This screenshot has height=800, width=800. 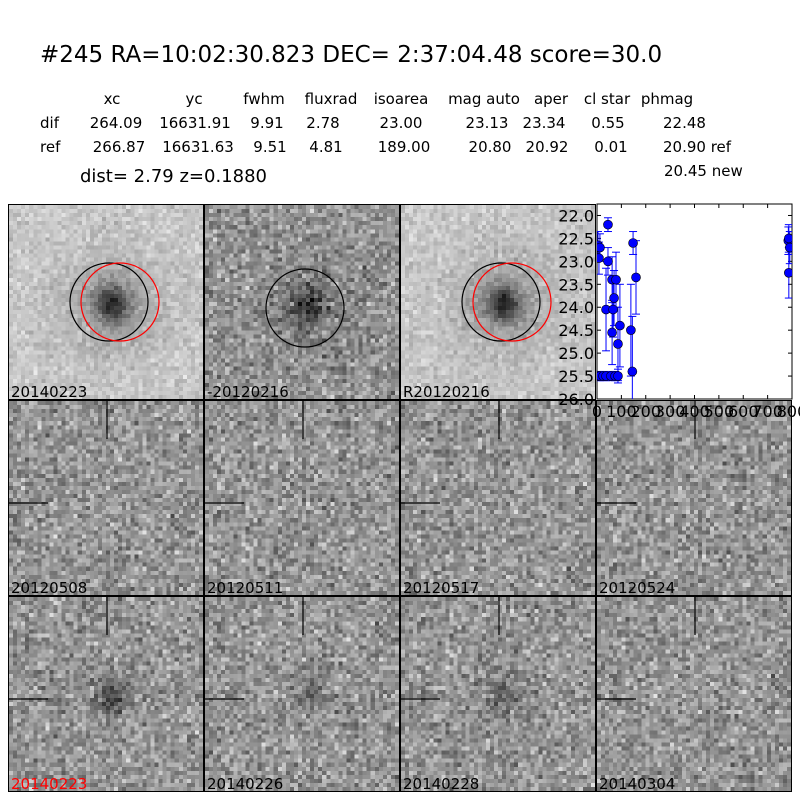 I want to click on image-stamp: 20140228, so click(x=498, y=694).